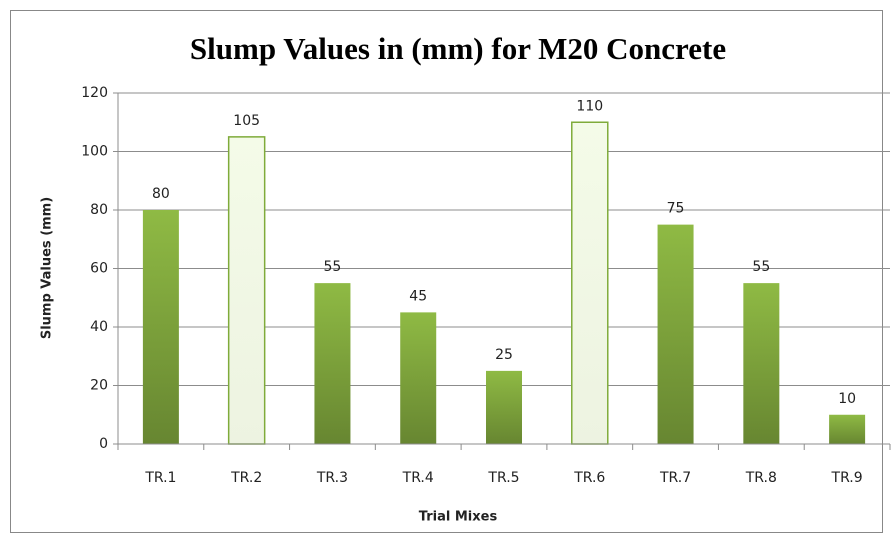 The width and height of the screenshot is (893, 543). What do you see at coordinates (503, 478) in the screenshot?
I see `x-tick-label: TR.5` at bounding box center [503, 478].